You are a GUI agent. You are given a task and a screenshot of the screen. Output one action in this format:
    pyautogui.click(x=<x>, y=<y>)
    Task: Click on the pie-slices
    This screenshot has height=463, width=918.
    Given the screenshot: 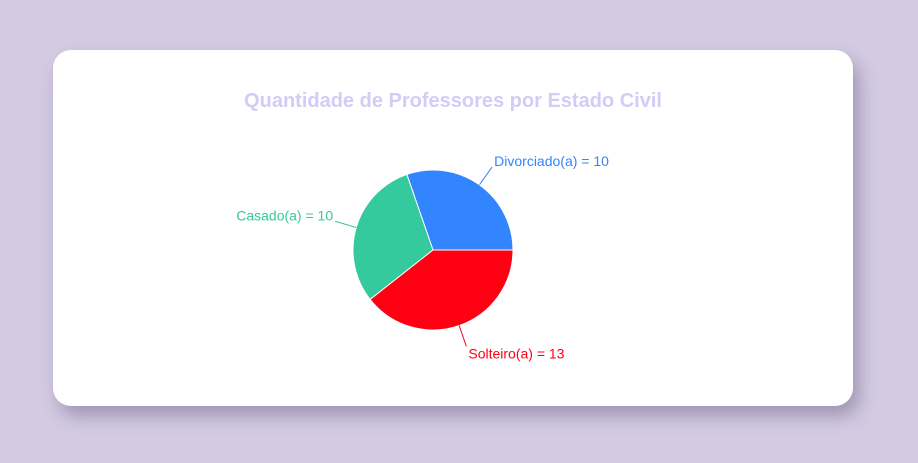 What is the action you would take?
    pyautogui.click(x=433, y=250)
    